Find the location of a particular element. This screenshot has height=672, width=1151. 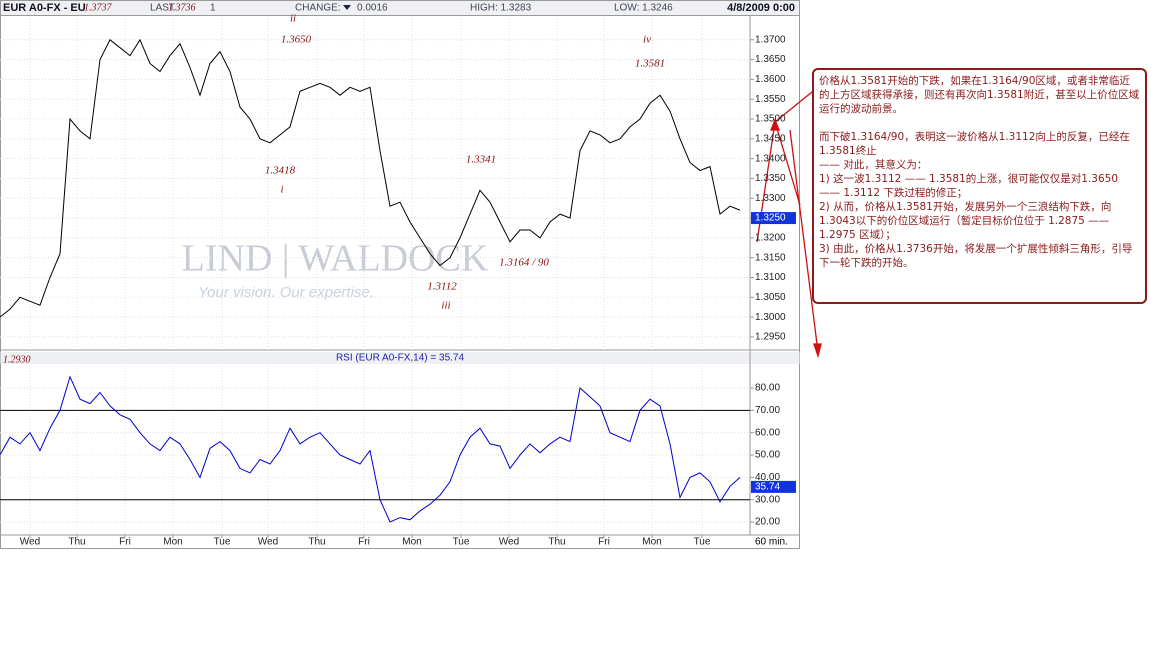

y-tick-label: 1.3450 is located at coordinates (770, 138).